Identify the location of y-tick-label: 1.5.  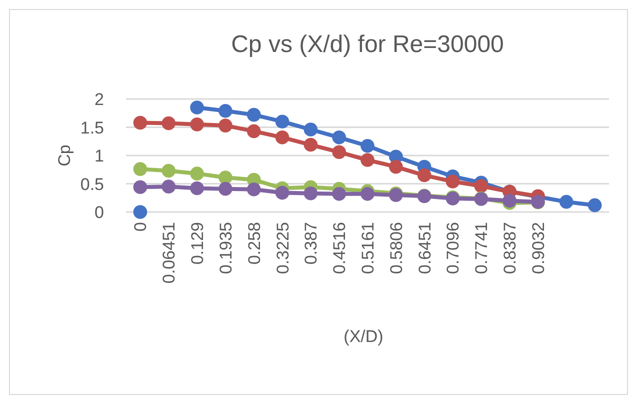
(92, 128).